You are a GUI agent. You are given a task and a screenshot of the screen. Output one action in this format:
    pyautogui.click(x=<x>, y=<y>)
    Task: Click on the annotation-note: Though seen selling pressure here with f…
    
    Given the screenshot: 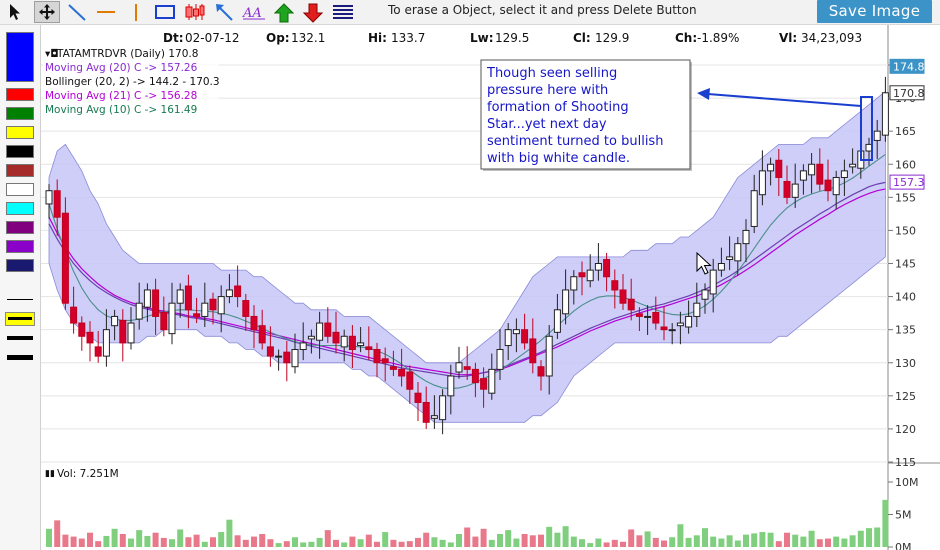 What is the action you would take?
    pyautogui.click(x=586, y=115)
    